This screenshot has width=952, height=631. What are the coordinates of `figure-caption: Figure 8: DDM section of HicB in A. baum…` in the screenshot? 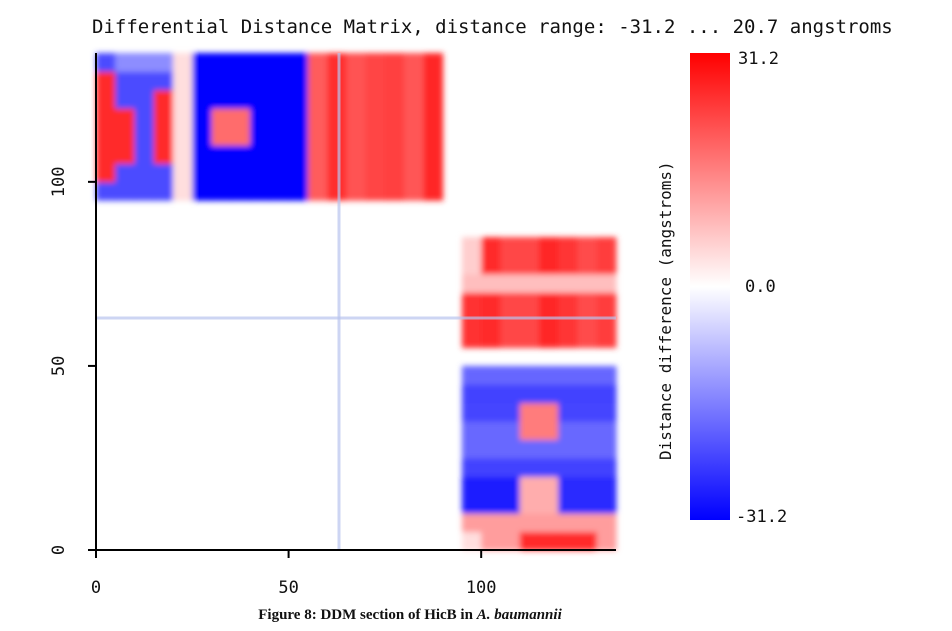 It's located at (410, 615).